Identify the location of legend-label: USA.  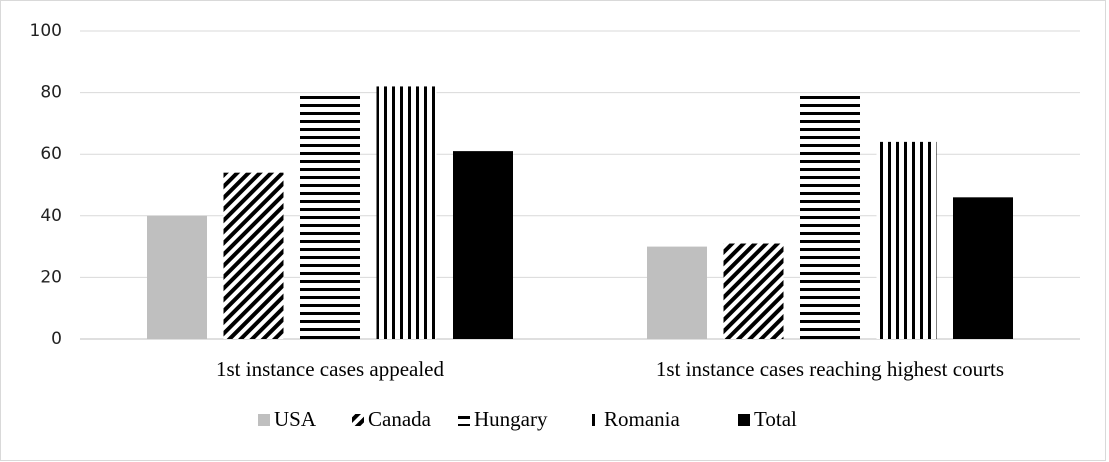
(295, 419).